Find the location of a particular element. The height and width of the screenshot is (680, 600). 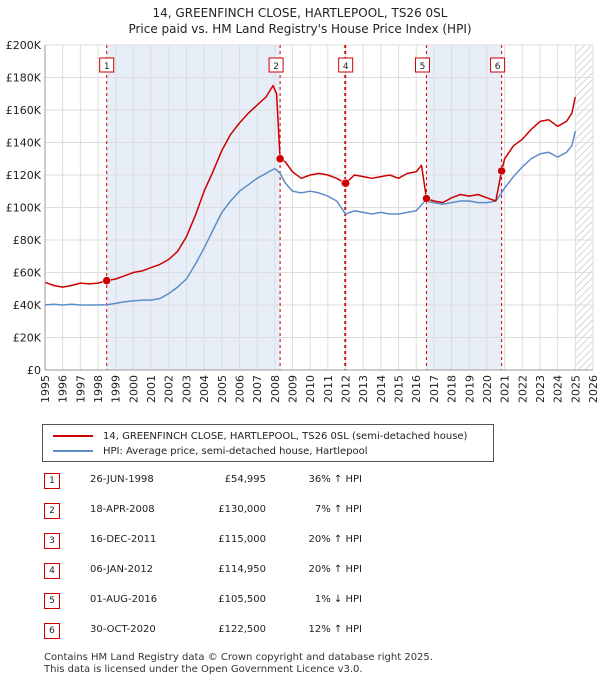

annotation-label: 5 is located at coordinates (423, 67).